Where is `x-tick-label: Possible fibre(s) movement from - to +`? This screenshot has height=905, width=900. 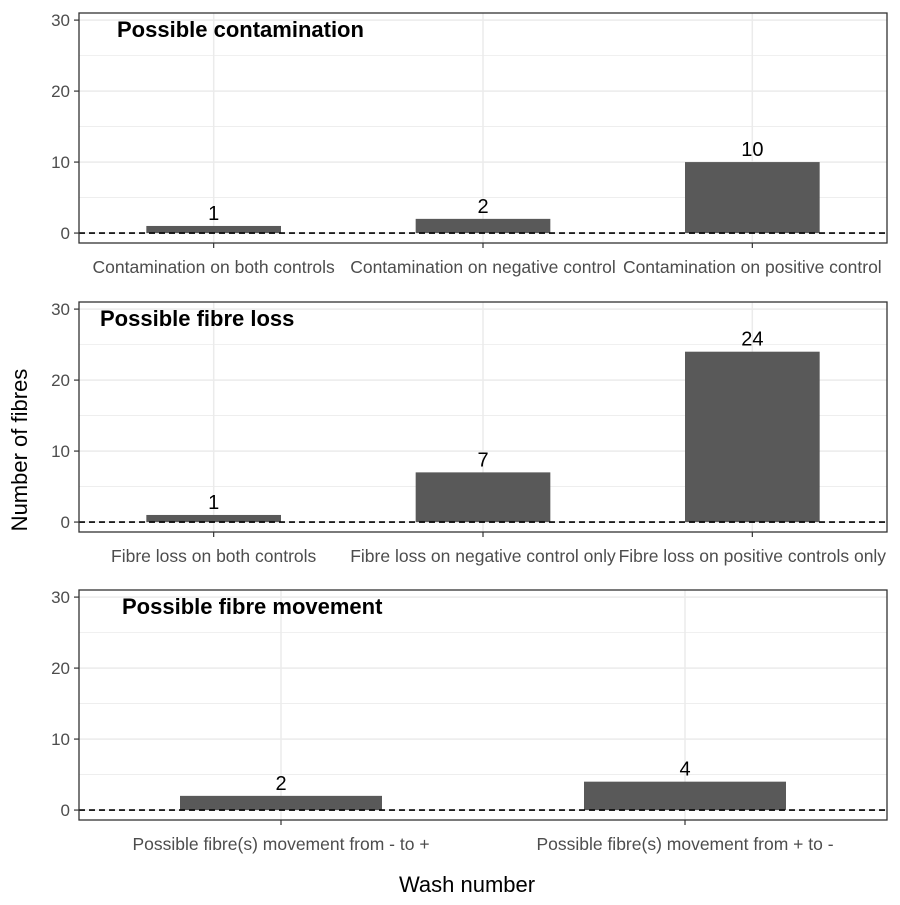
x-tick-label: Possible fibre(s) movement from - to + is located at coordinates (280, 844).